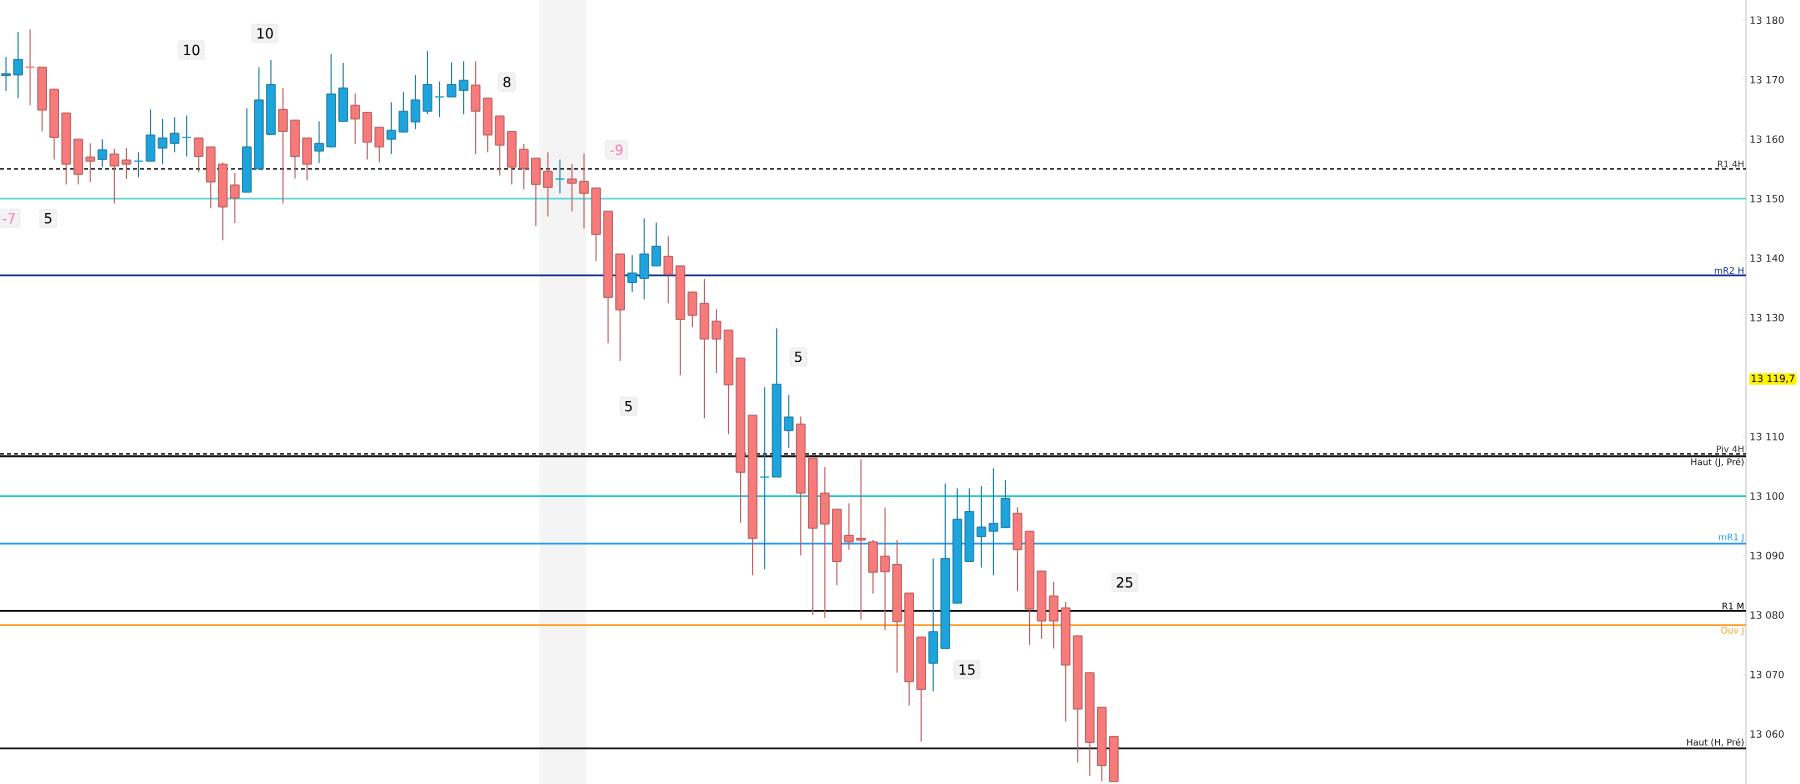 The width and height of the screenshot is (1800, 784). What do you see at coordinates (1732, 631) in the screenshot?
I see `ref-line-label: Ouv J` at bounding box center [1732, 631].